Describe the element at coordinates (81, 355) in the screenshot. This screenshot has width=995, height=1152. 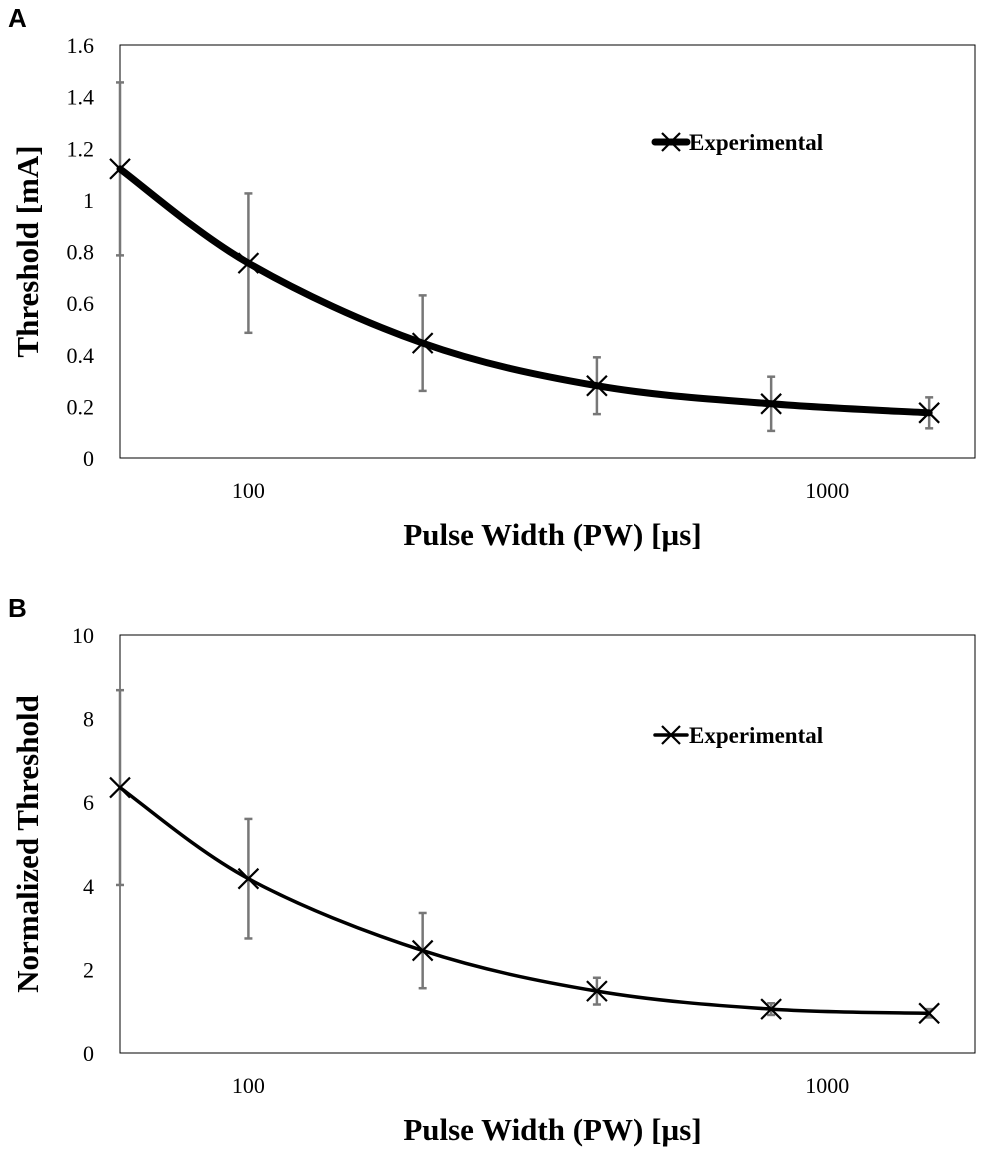
I see `y-tick-label: 0.4` at that location.